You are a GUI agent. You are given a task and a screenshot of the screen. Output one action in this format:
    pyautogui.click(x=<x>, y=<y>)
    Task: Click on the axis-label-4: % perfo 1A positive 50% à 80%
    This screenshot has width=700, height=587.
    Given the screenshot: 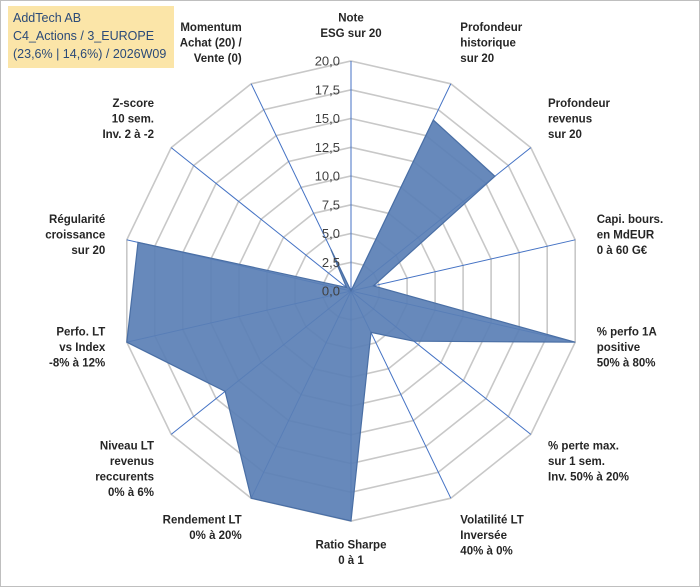 What is the action you would take?
    pyautogui.click(x=627, y=347)
    